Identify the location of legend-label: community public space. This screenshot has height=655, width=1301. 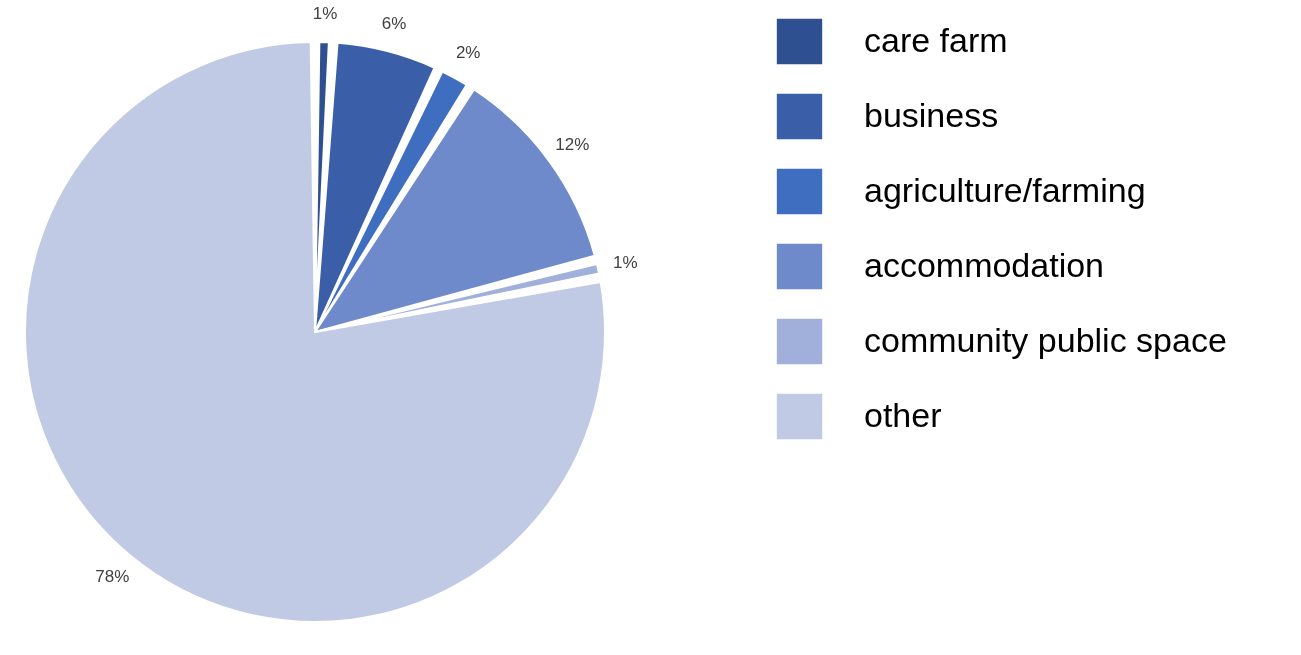
(1045, 339).